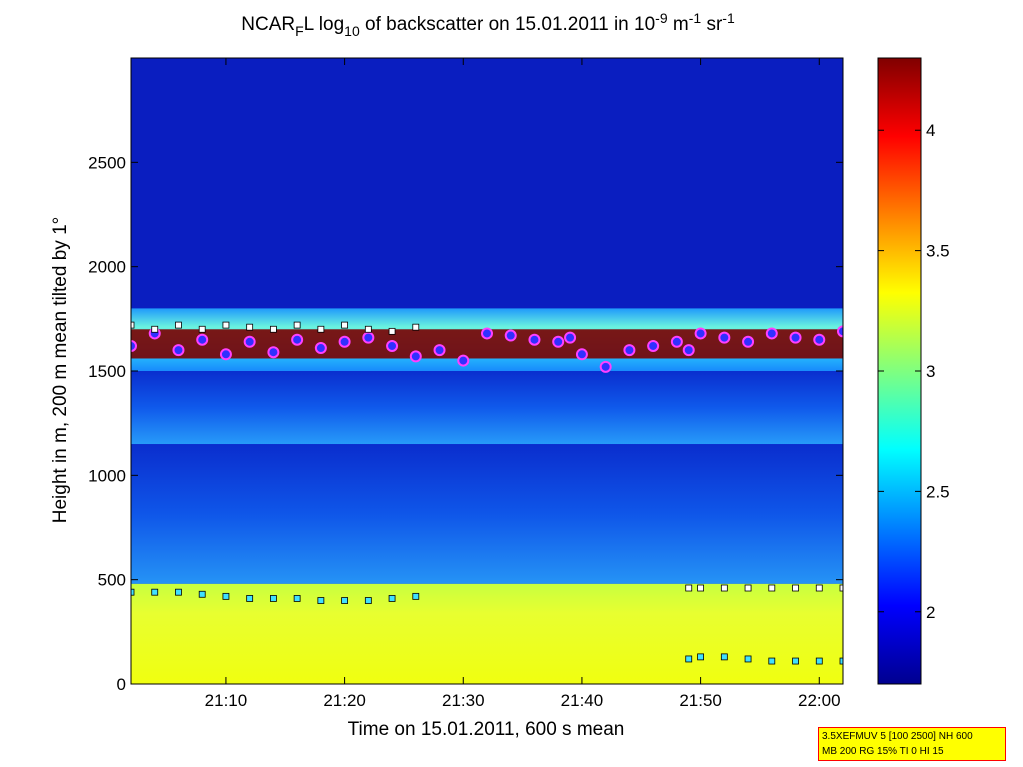 This screenshot has height=767, width=1023. What do you see at coordinates (899, 371) in the screenshot?
I see `colorbar-gradient` at bounding box center [899, 371].